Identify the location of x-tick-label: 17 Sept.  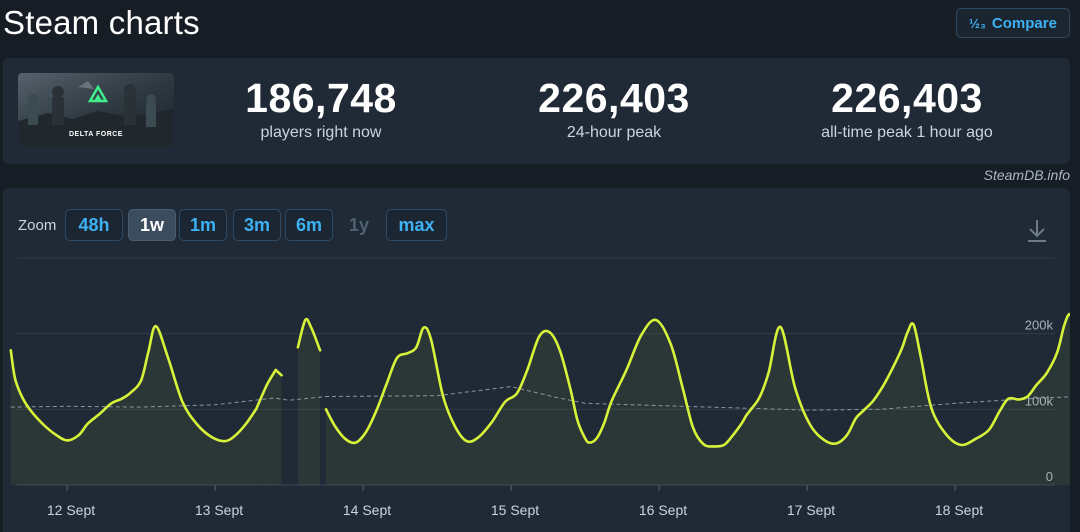
(811, 510).